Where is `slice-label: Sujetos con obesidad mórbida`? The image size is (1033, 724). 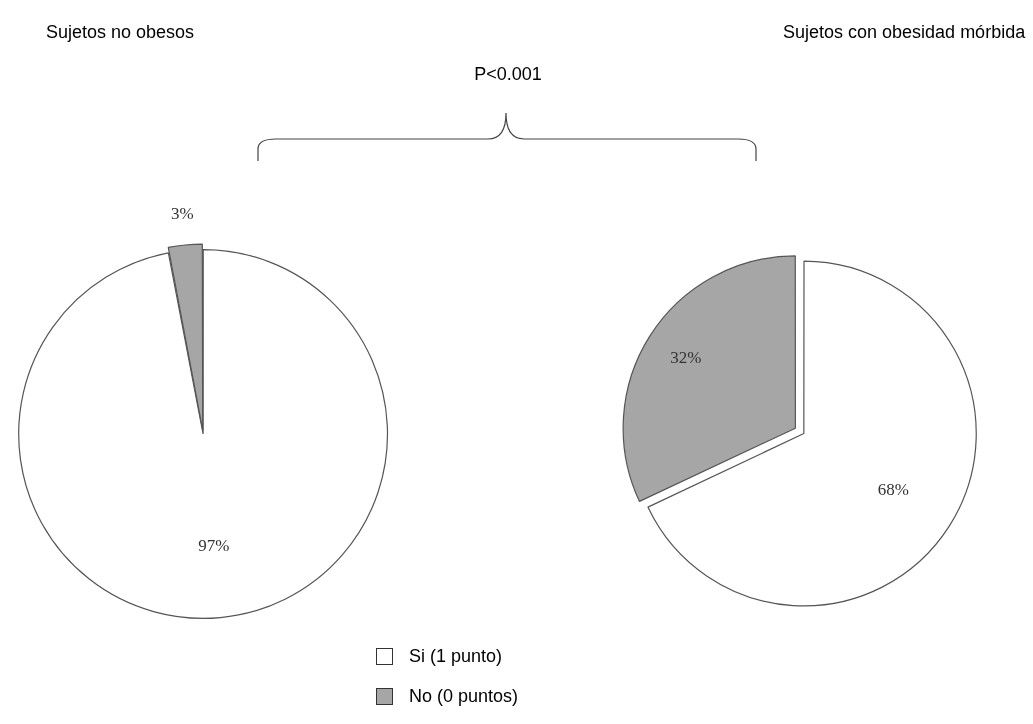 slice-label: Sujetos con obesidad mórbida is located at coordinates (904, 32).